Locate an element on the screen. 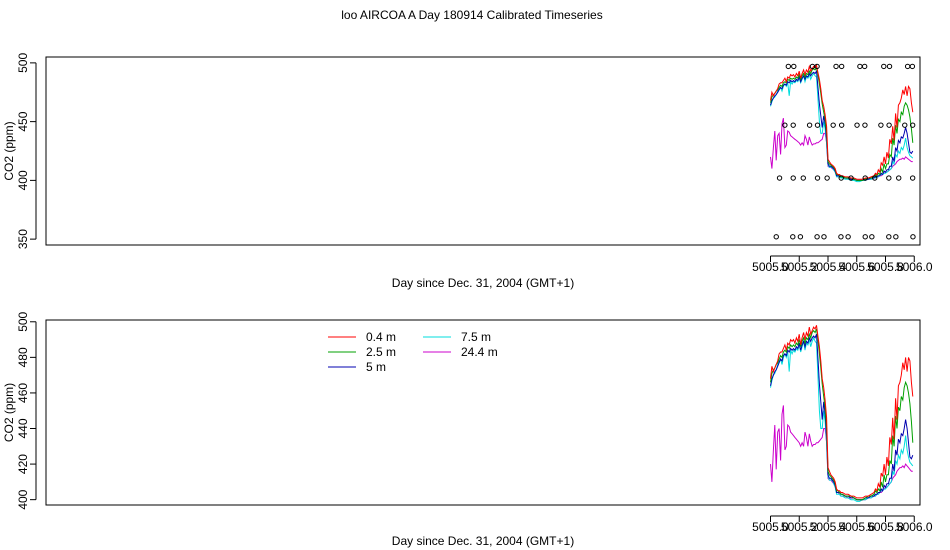 Image resolution: width=950 pixels, height=550 pixels. y-tick-label: 450 is located at coordinates (23, 121).